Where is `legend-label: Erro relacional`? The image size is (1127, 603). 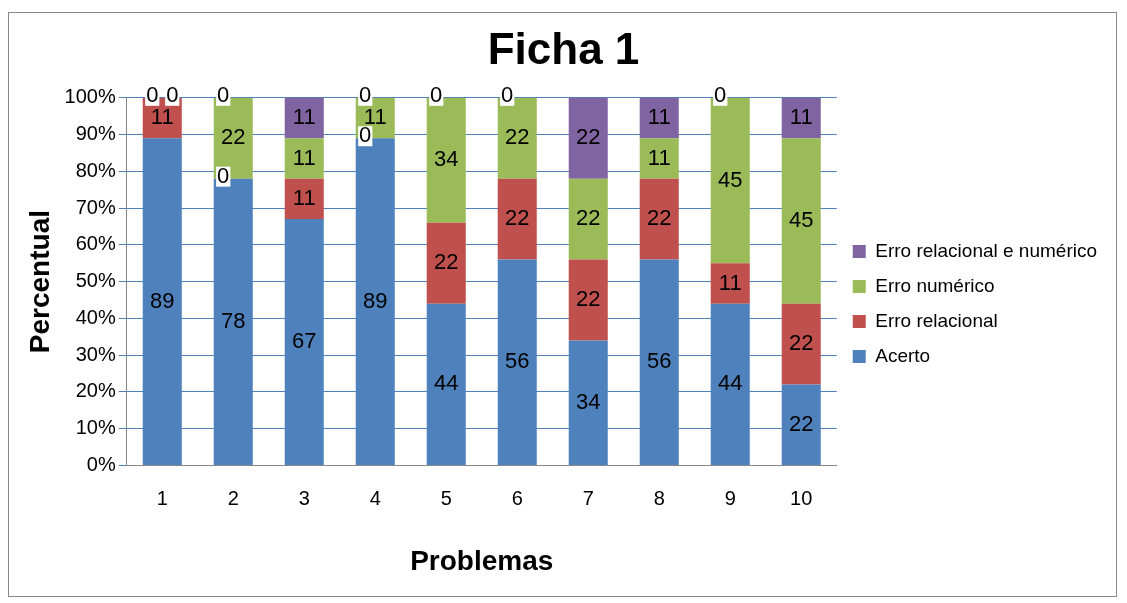
legend-label: Erro relacional is located at coordinates (936, 320).